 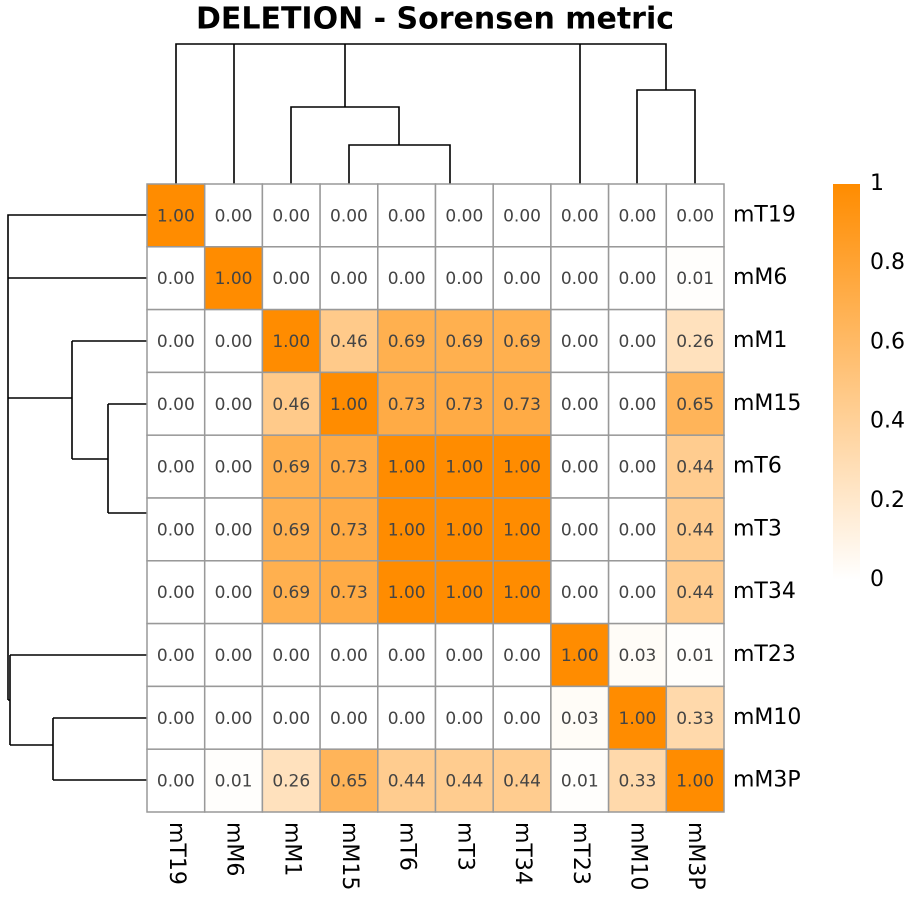 What do you see at coordinates (760, 277) in the screenshot?
I see `row-label: mM6` at bounding box center [760, 277].